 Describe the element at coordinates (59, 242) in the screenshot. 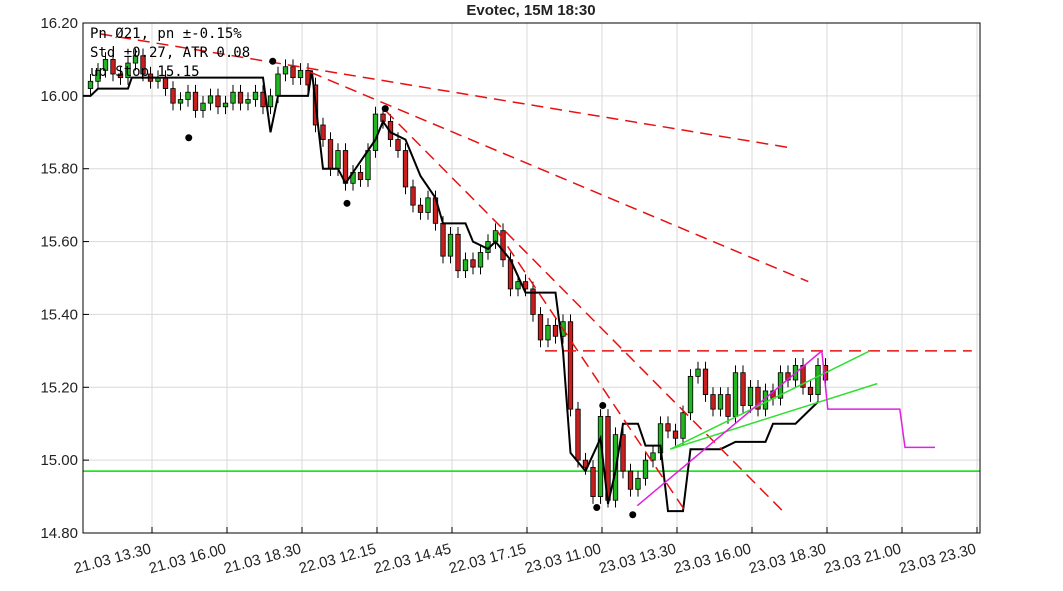

I see `y-tick-label: 15.60` at that location.